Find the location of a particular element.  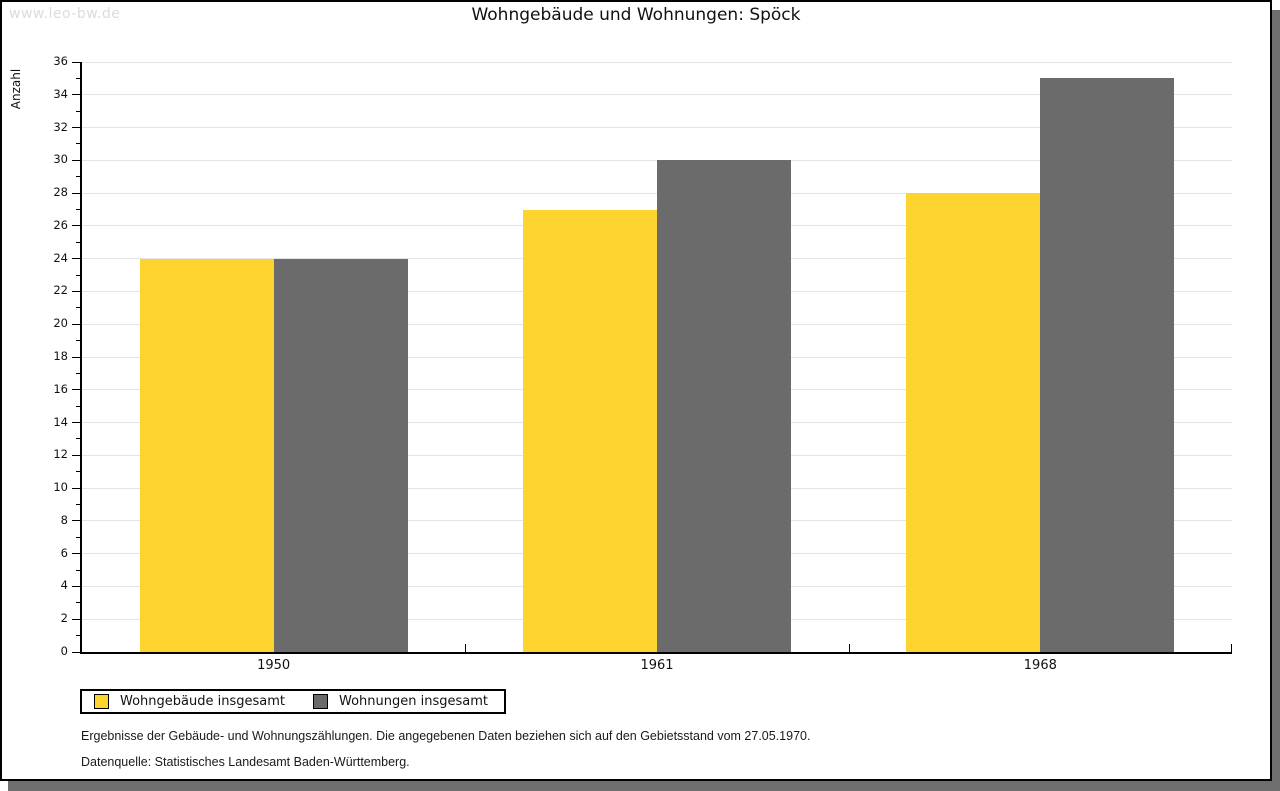

y-tick-label-28: 28 is located at coordinates (60, 192).